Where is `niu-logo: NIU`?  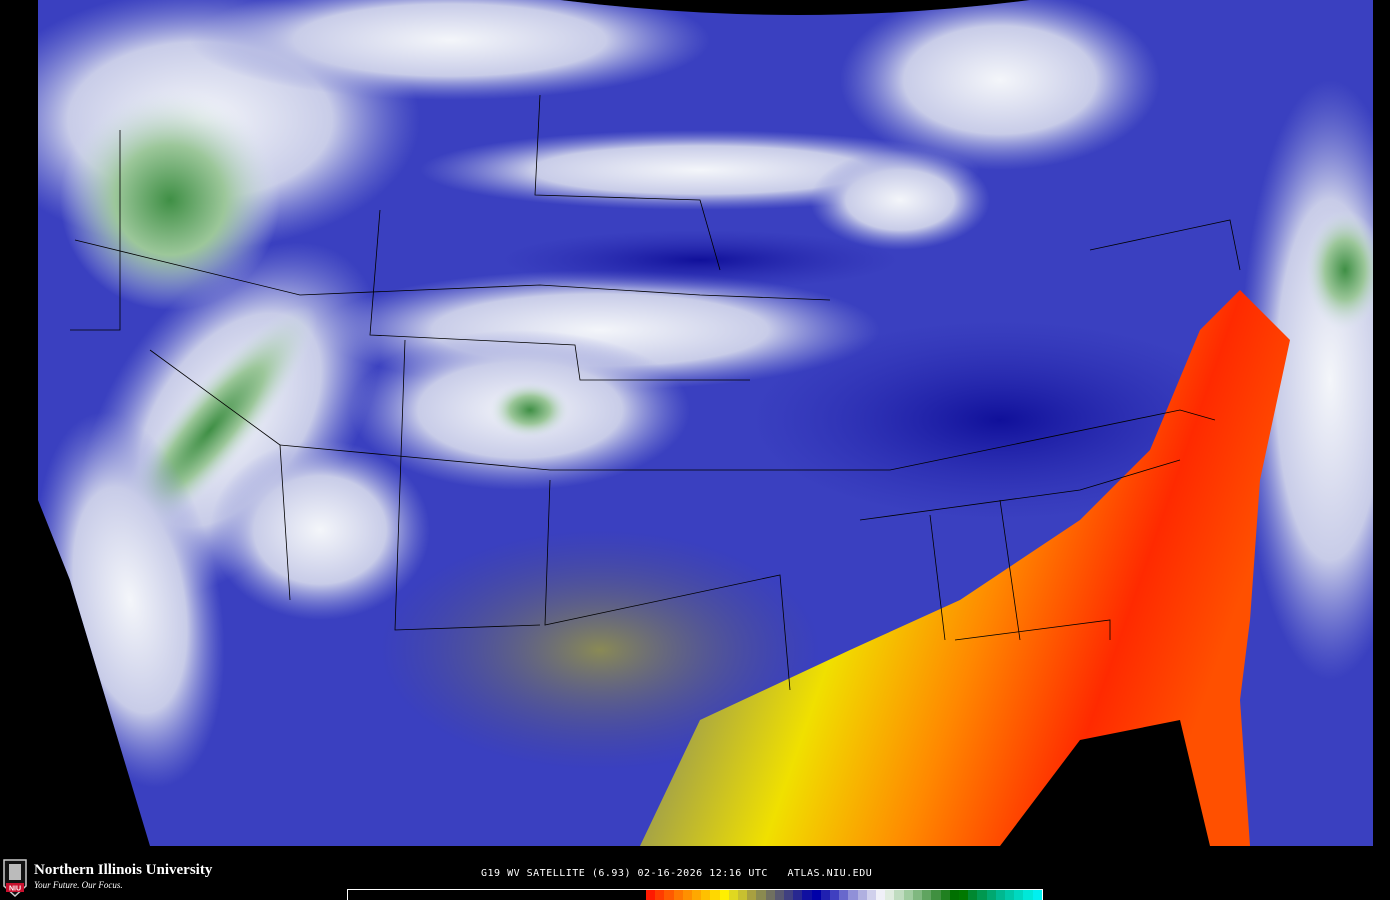
niu-logo: NIU is located at coordinates (15, 878).